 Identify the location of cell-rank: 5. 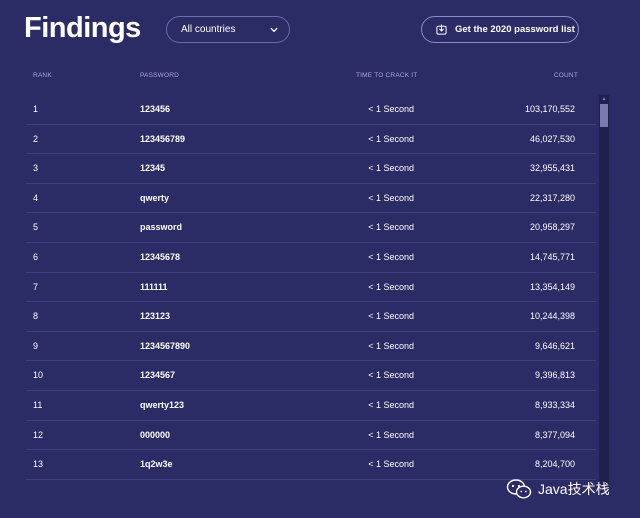
(36, 227).